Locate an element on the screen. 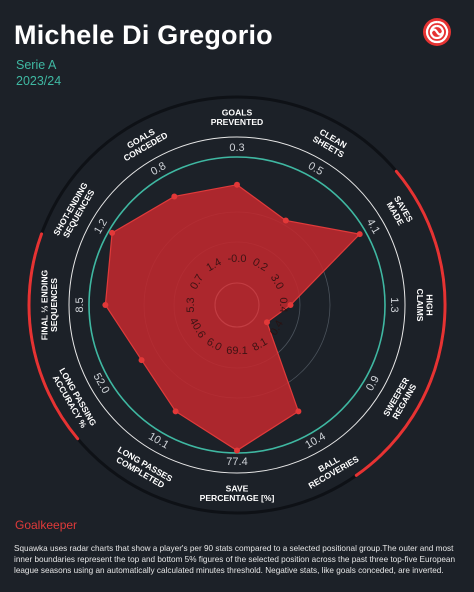 Image resolution: width=474 pixels, height=592 pixels. axis-label-line: CLAIMS is located at coordinates (420, 305).